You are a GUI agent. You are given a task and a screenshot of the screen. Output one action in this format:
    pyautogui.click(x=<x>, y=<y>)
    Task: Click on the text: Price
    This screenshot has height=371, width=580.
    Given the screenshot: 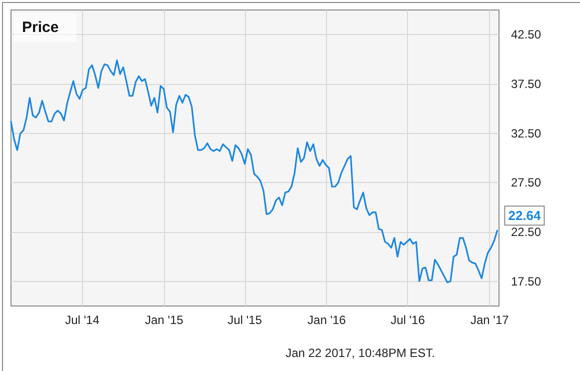 What is the action you would take?
    pyautogui.click(x=40, y=27)
    